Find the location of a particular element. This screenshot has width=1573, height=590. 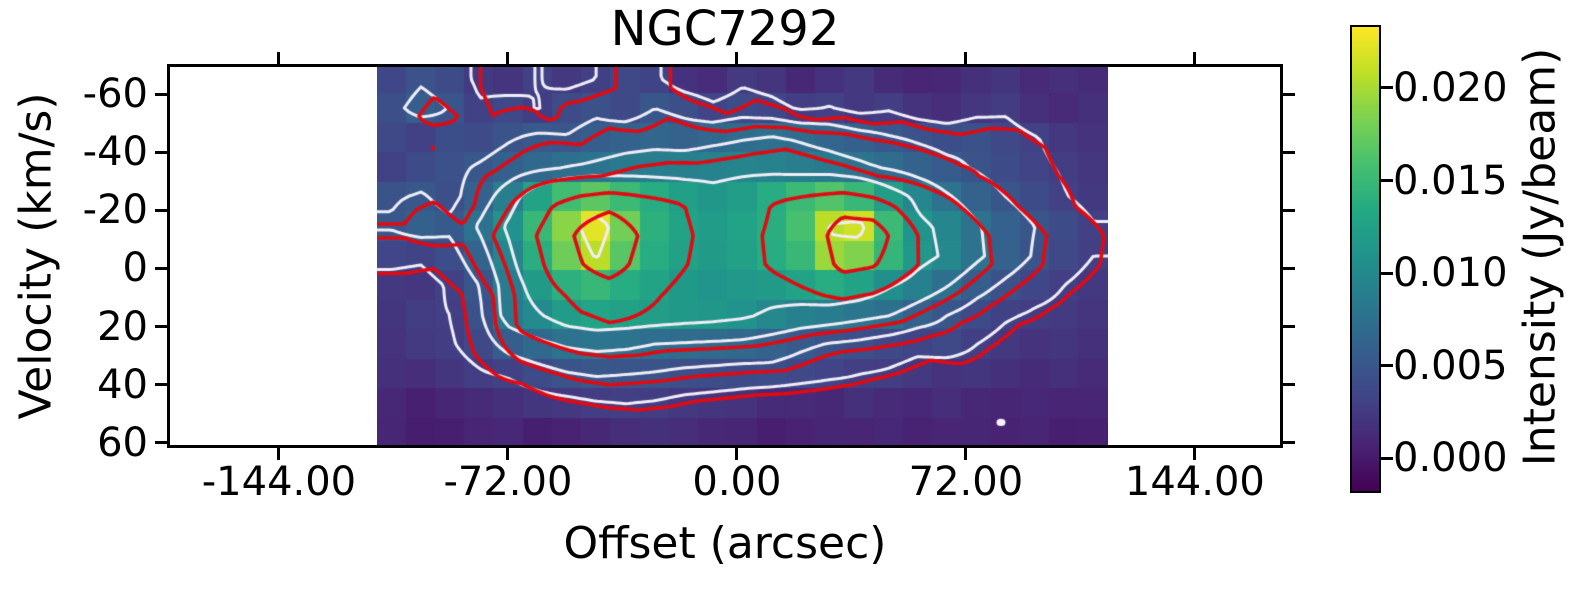

y-tick-label: 40 is located at coordinates (122, 384).